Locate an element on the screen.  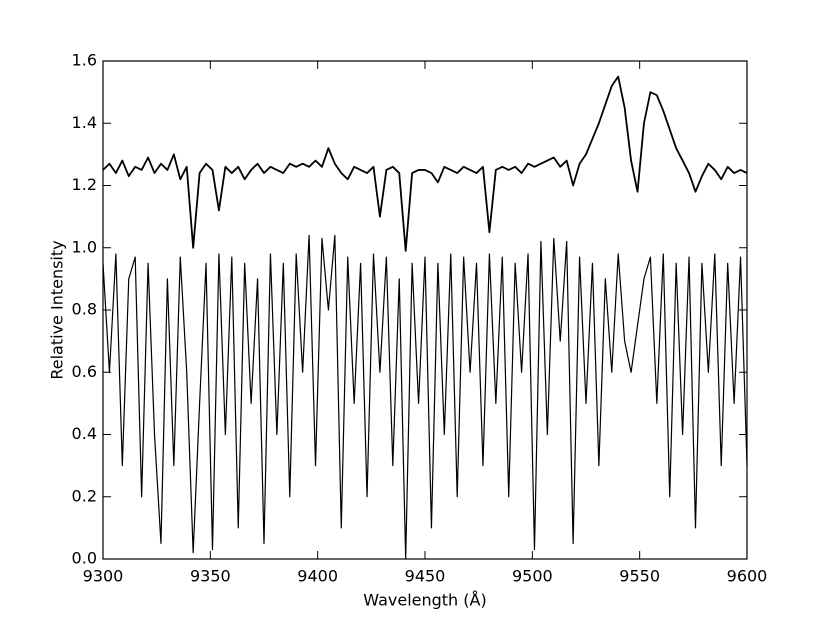
x-tick-label: 9350 is located at coordinates (210, 576).